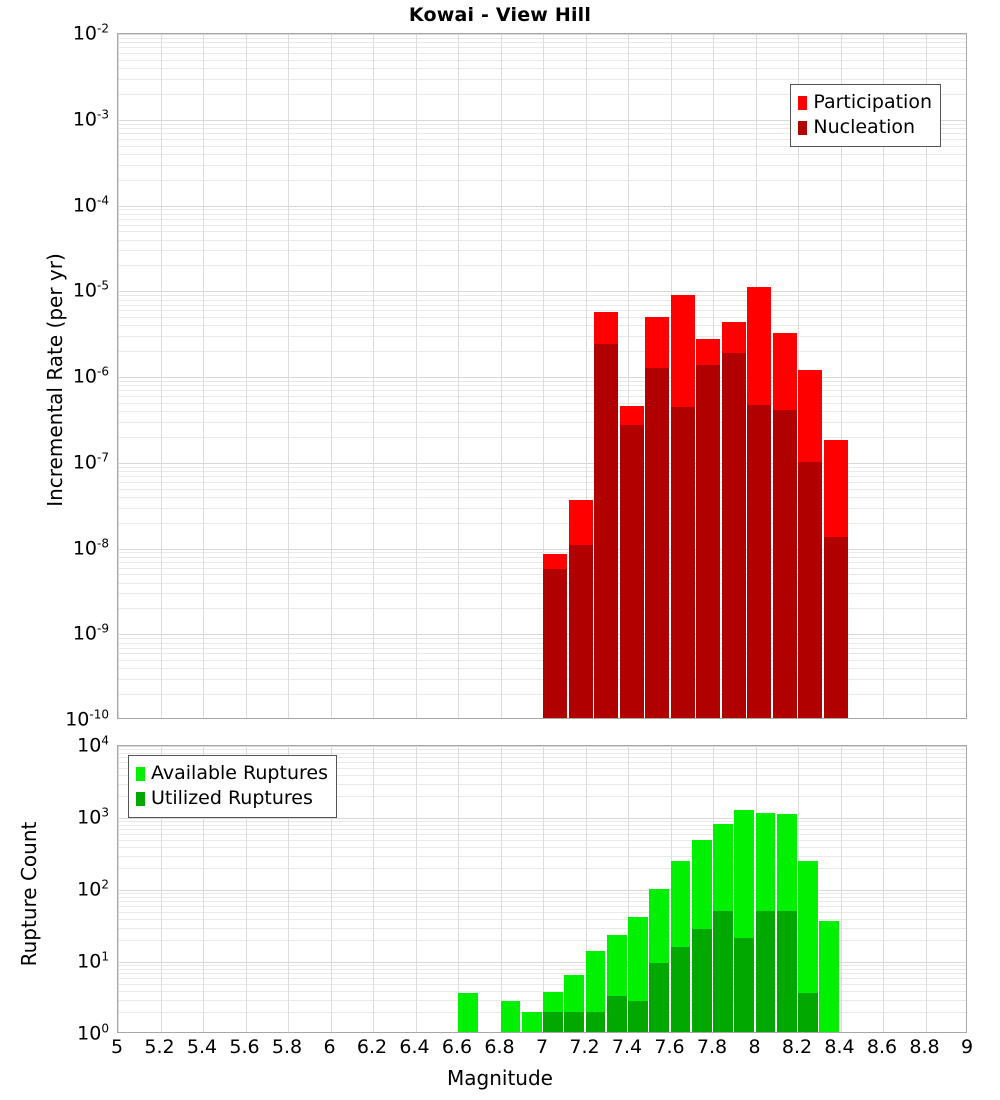  Describe the element at coordinates (287, 1047) in the screenshot. I see `x-axis-tick-label: 5.8` at that location.